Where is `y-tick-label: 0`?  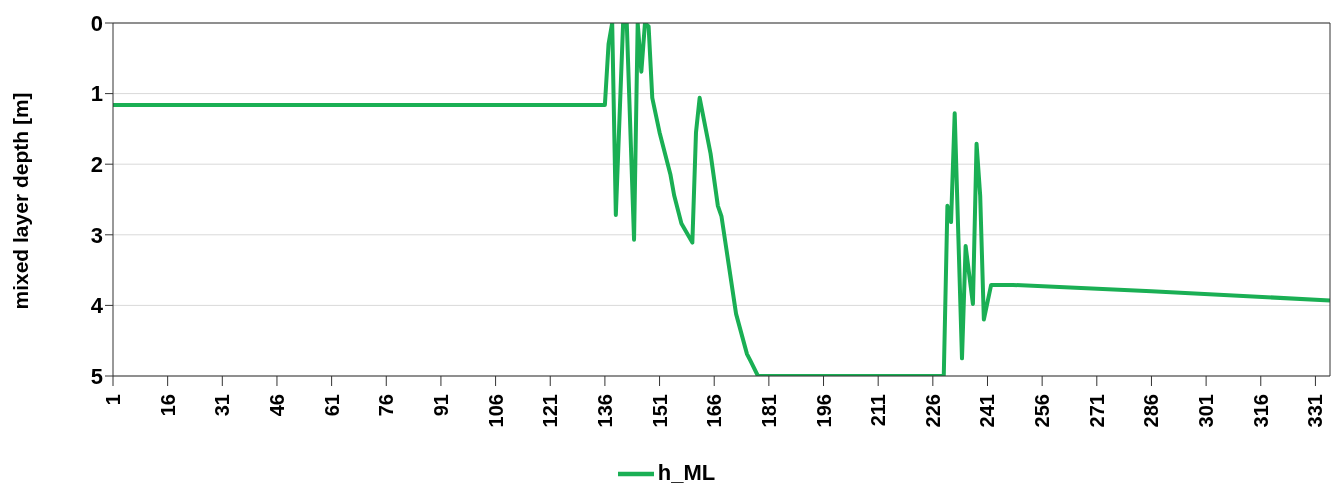 y-tick-label: 0 is located at coordinates (96, 23).